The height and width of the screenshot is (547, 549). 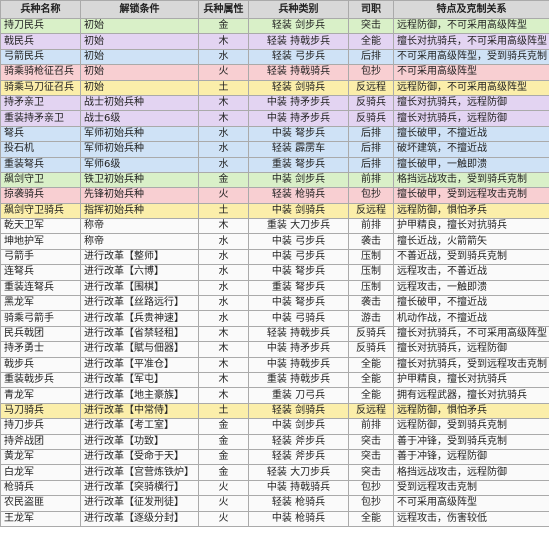 What do you see at coordinates (298, 488) in the screenshot?
I see `table-cell: 中装 持戟骑兵` at bounding box center [298, 488].